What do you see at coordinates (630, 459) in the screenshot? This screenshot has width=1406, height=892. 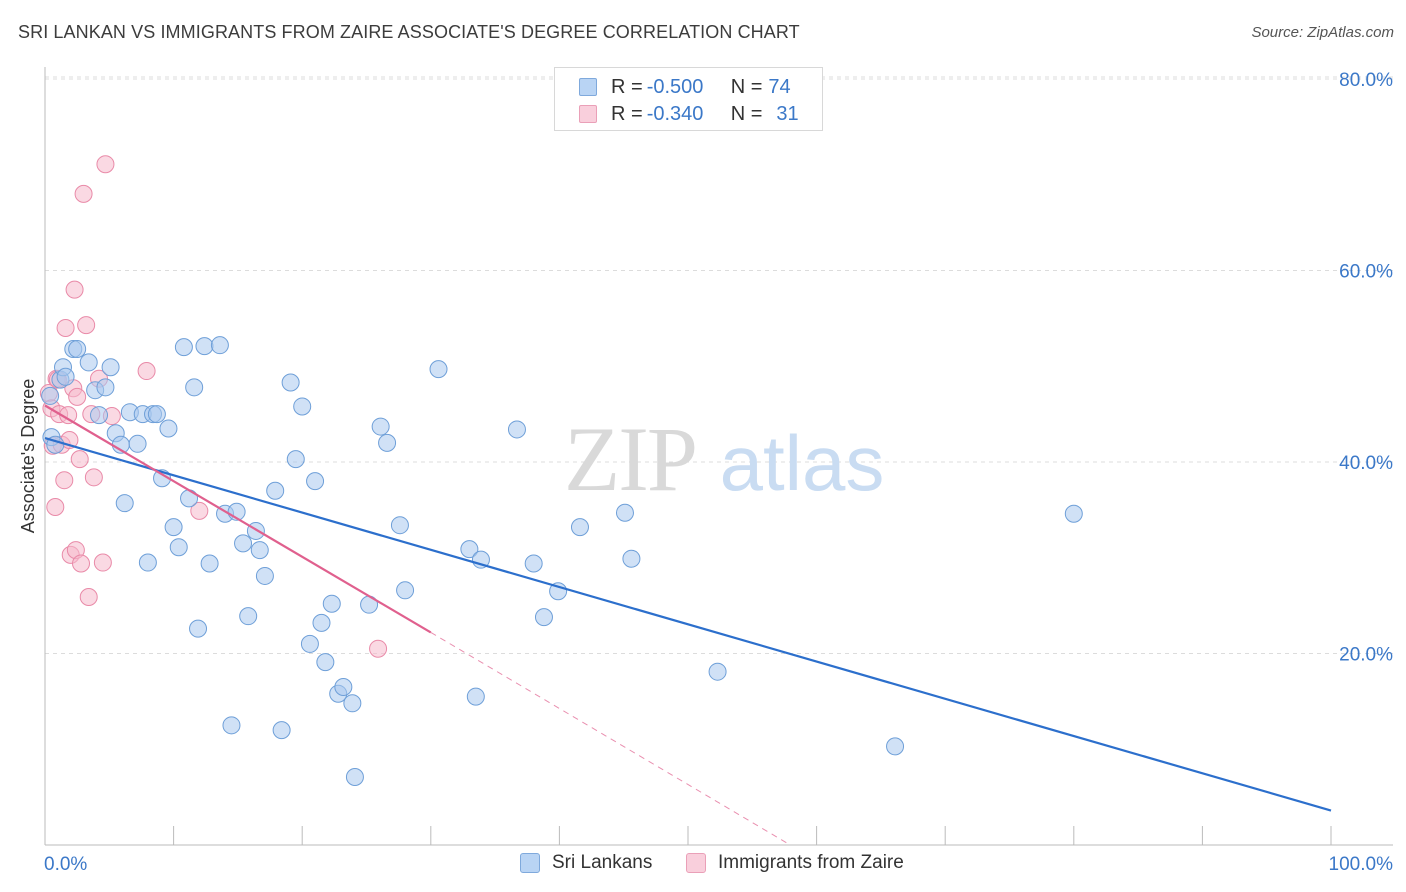 I see `watermark-zip: ZIP` at bounding box center [630, 459].